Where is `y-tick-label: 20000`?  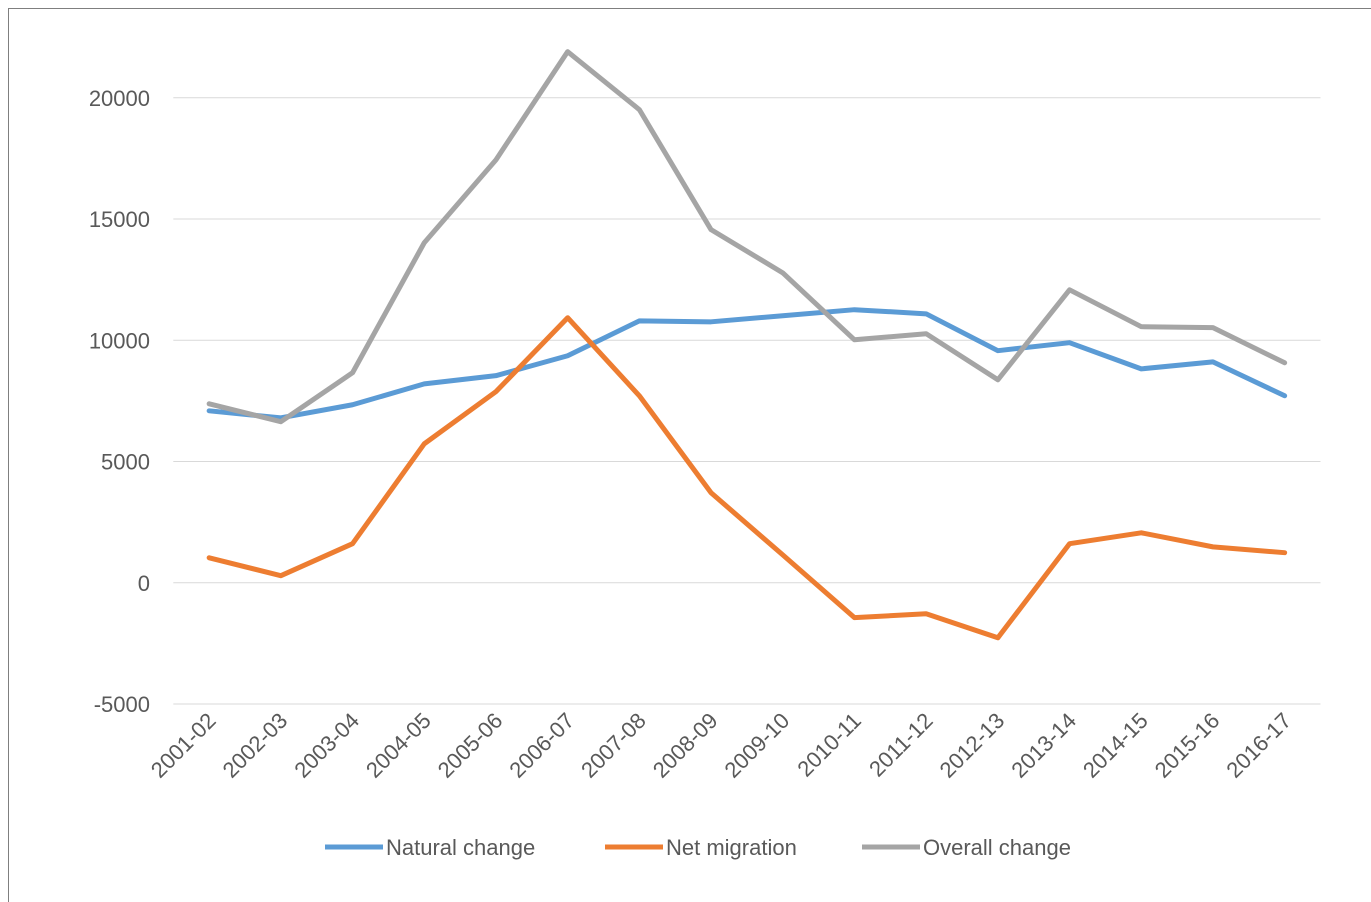 y-tick-label: 20000 is located at coordinates (119, 98).